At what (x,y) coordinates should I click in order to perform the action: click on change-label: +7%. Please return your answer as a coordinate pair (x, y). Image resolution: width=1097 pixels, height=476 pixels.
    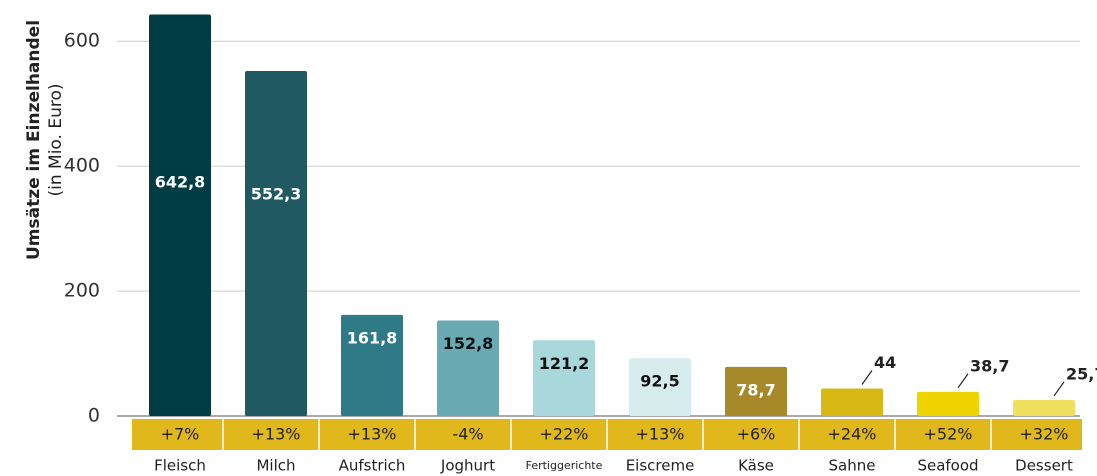
    Looking at the image, I should click on (180, 434).